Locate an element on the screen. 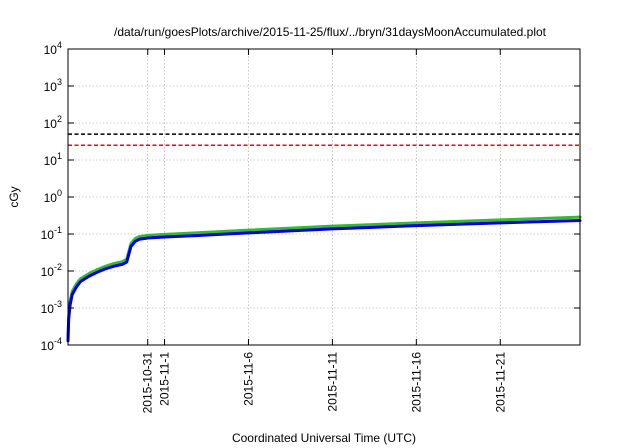 This screenshot has width=640, height=448. y-tick-label: 10¹ is located at coordinates (53, 159).